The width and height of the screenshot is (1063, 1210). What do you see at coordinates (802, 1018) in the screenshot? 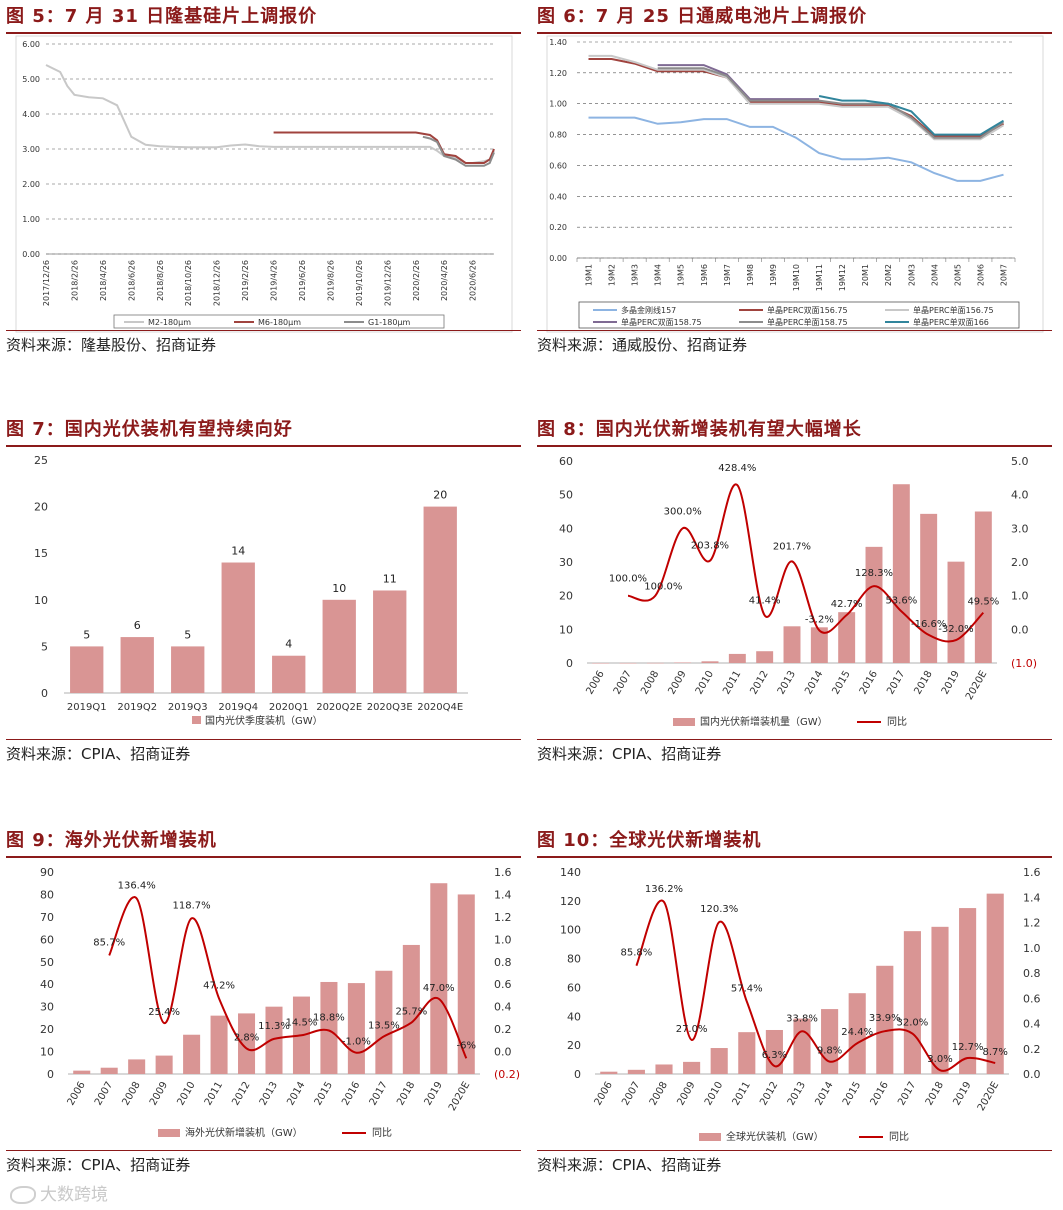
I see `fig10-yoy-label: 33.8%` at bounding box center [802, 1018].